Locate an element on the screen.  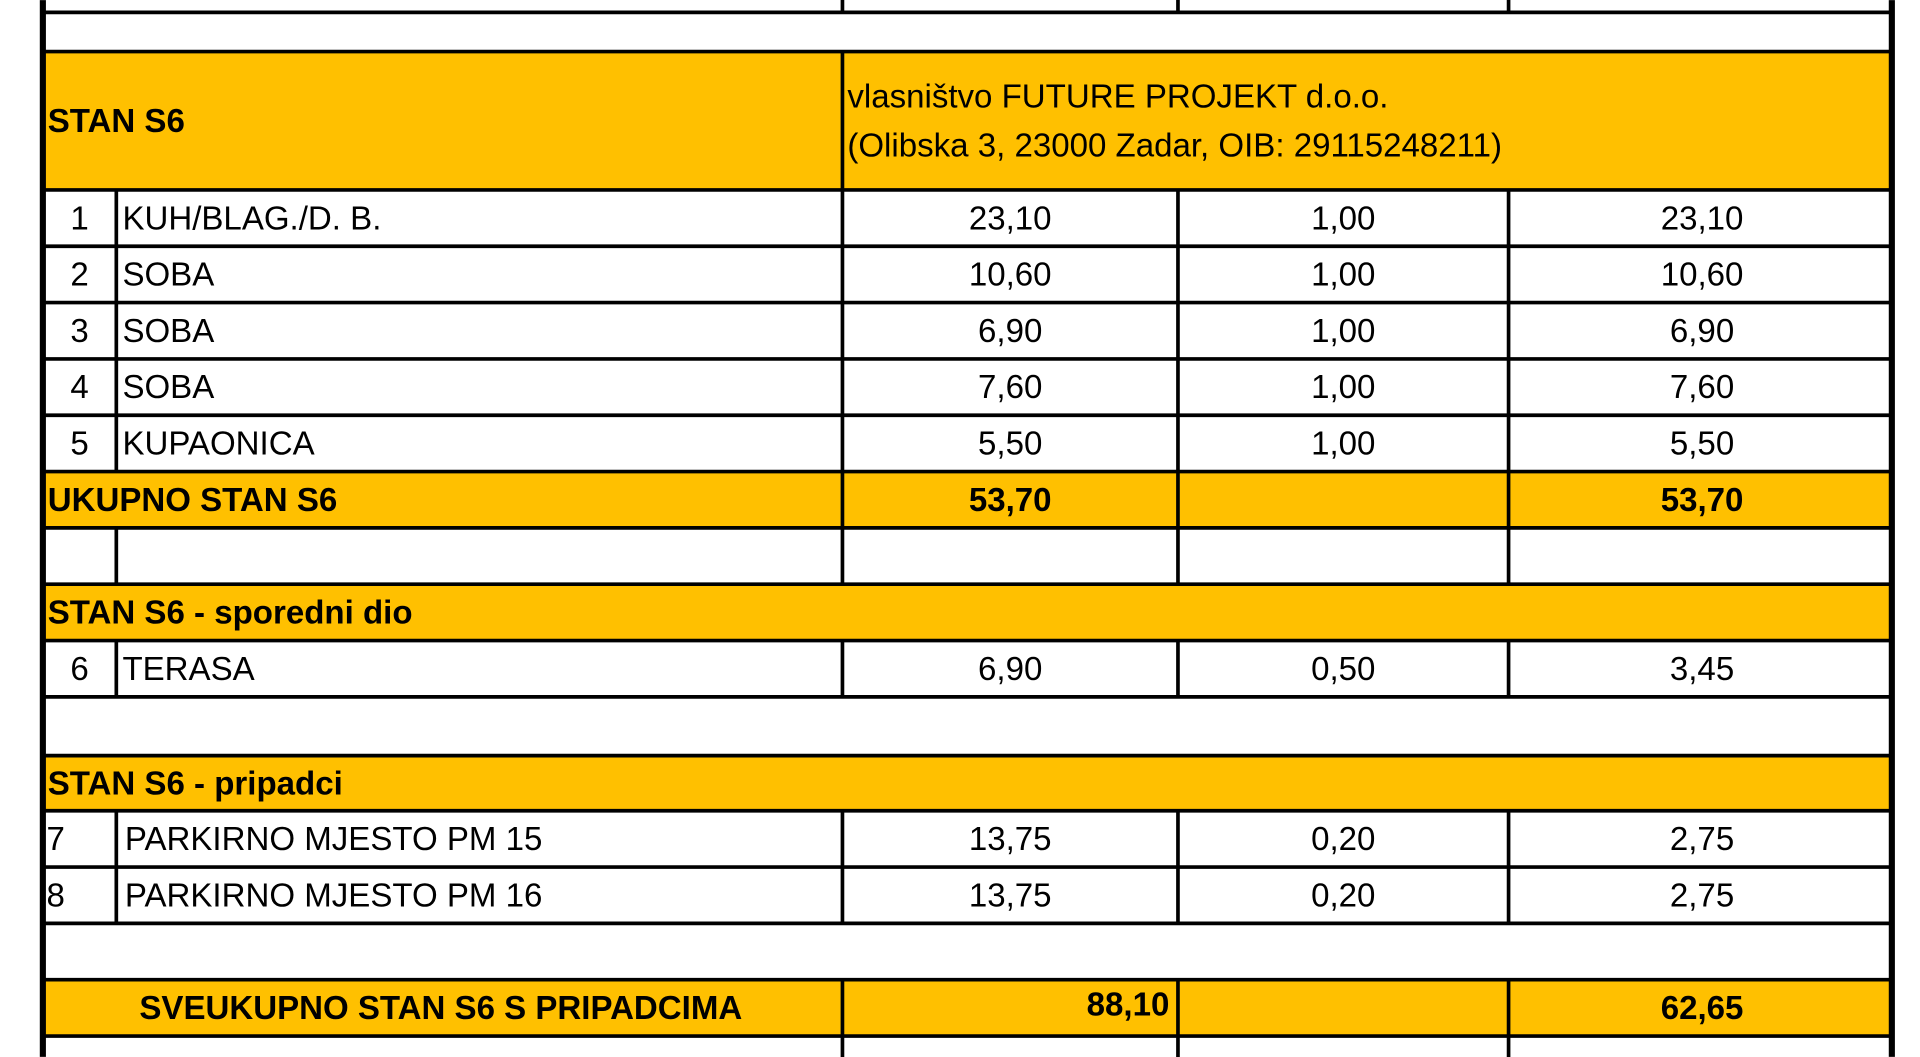
row-number: 3 is located at coordinates (79, 331).